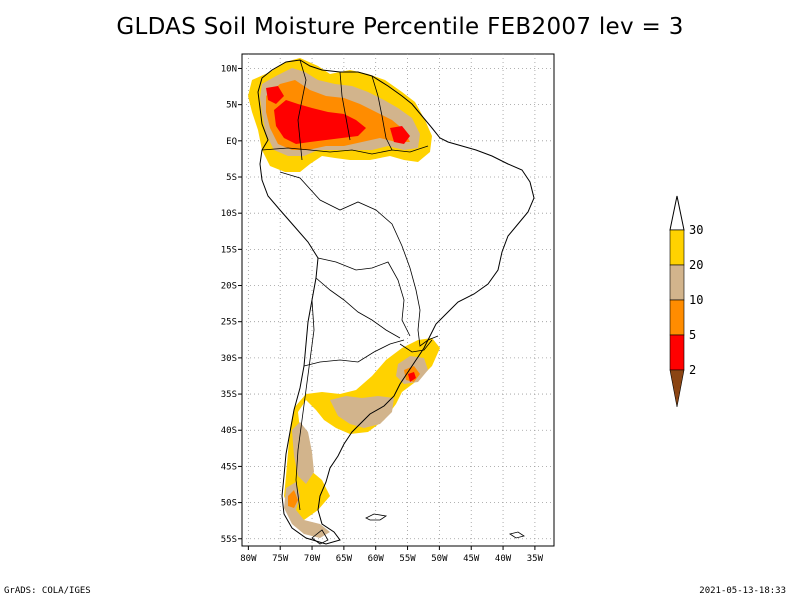 The height and width of the screenshot is (600, 800). I want to click on footer-credit: GrADS: COLA/IGES, so click(47, 591).